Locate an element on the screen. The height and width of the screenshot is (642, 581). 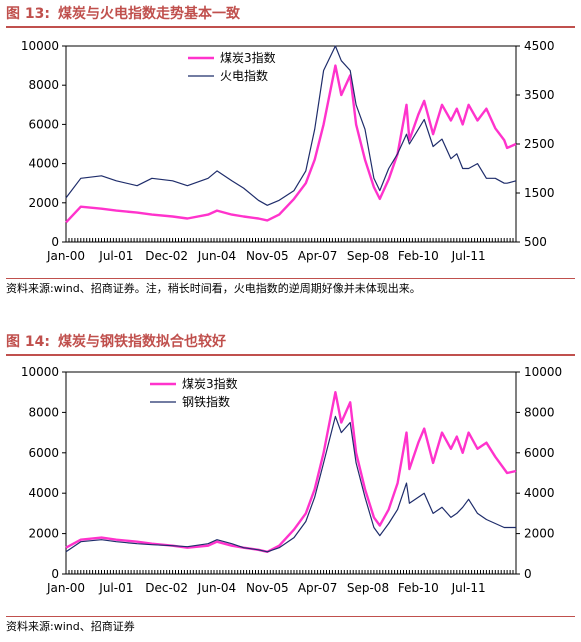
legend-label: 火电指数 is located at coordinates (244, 75).